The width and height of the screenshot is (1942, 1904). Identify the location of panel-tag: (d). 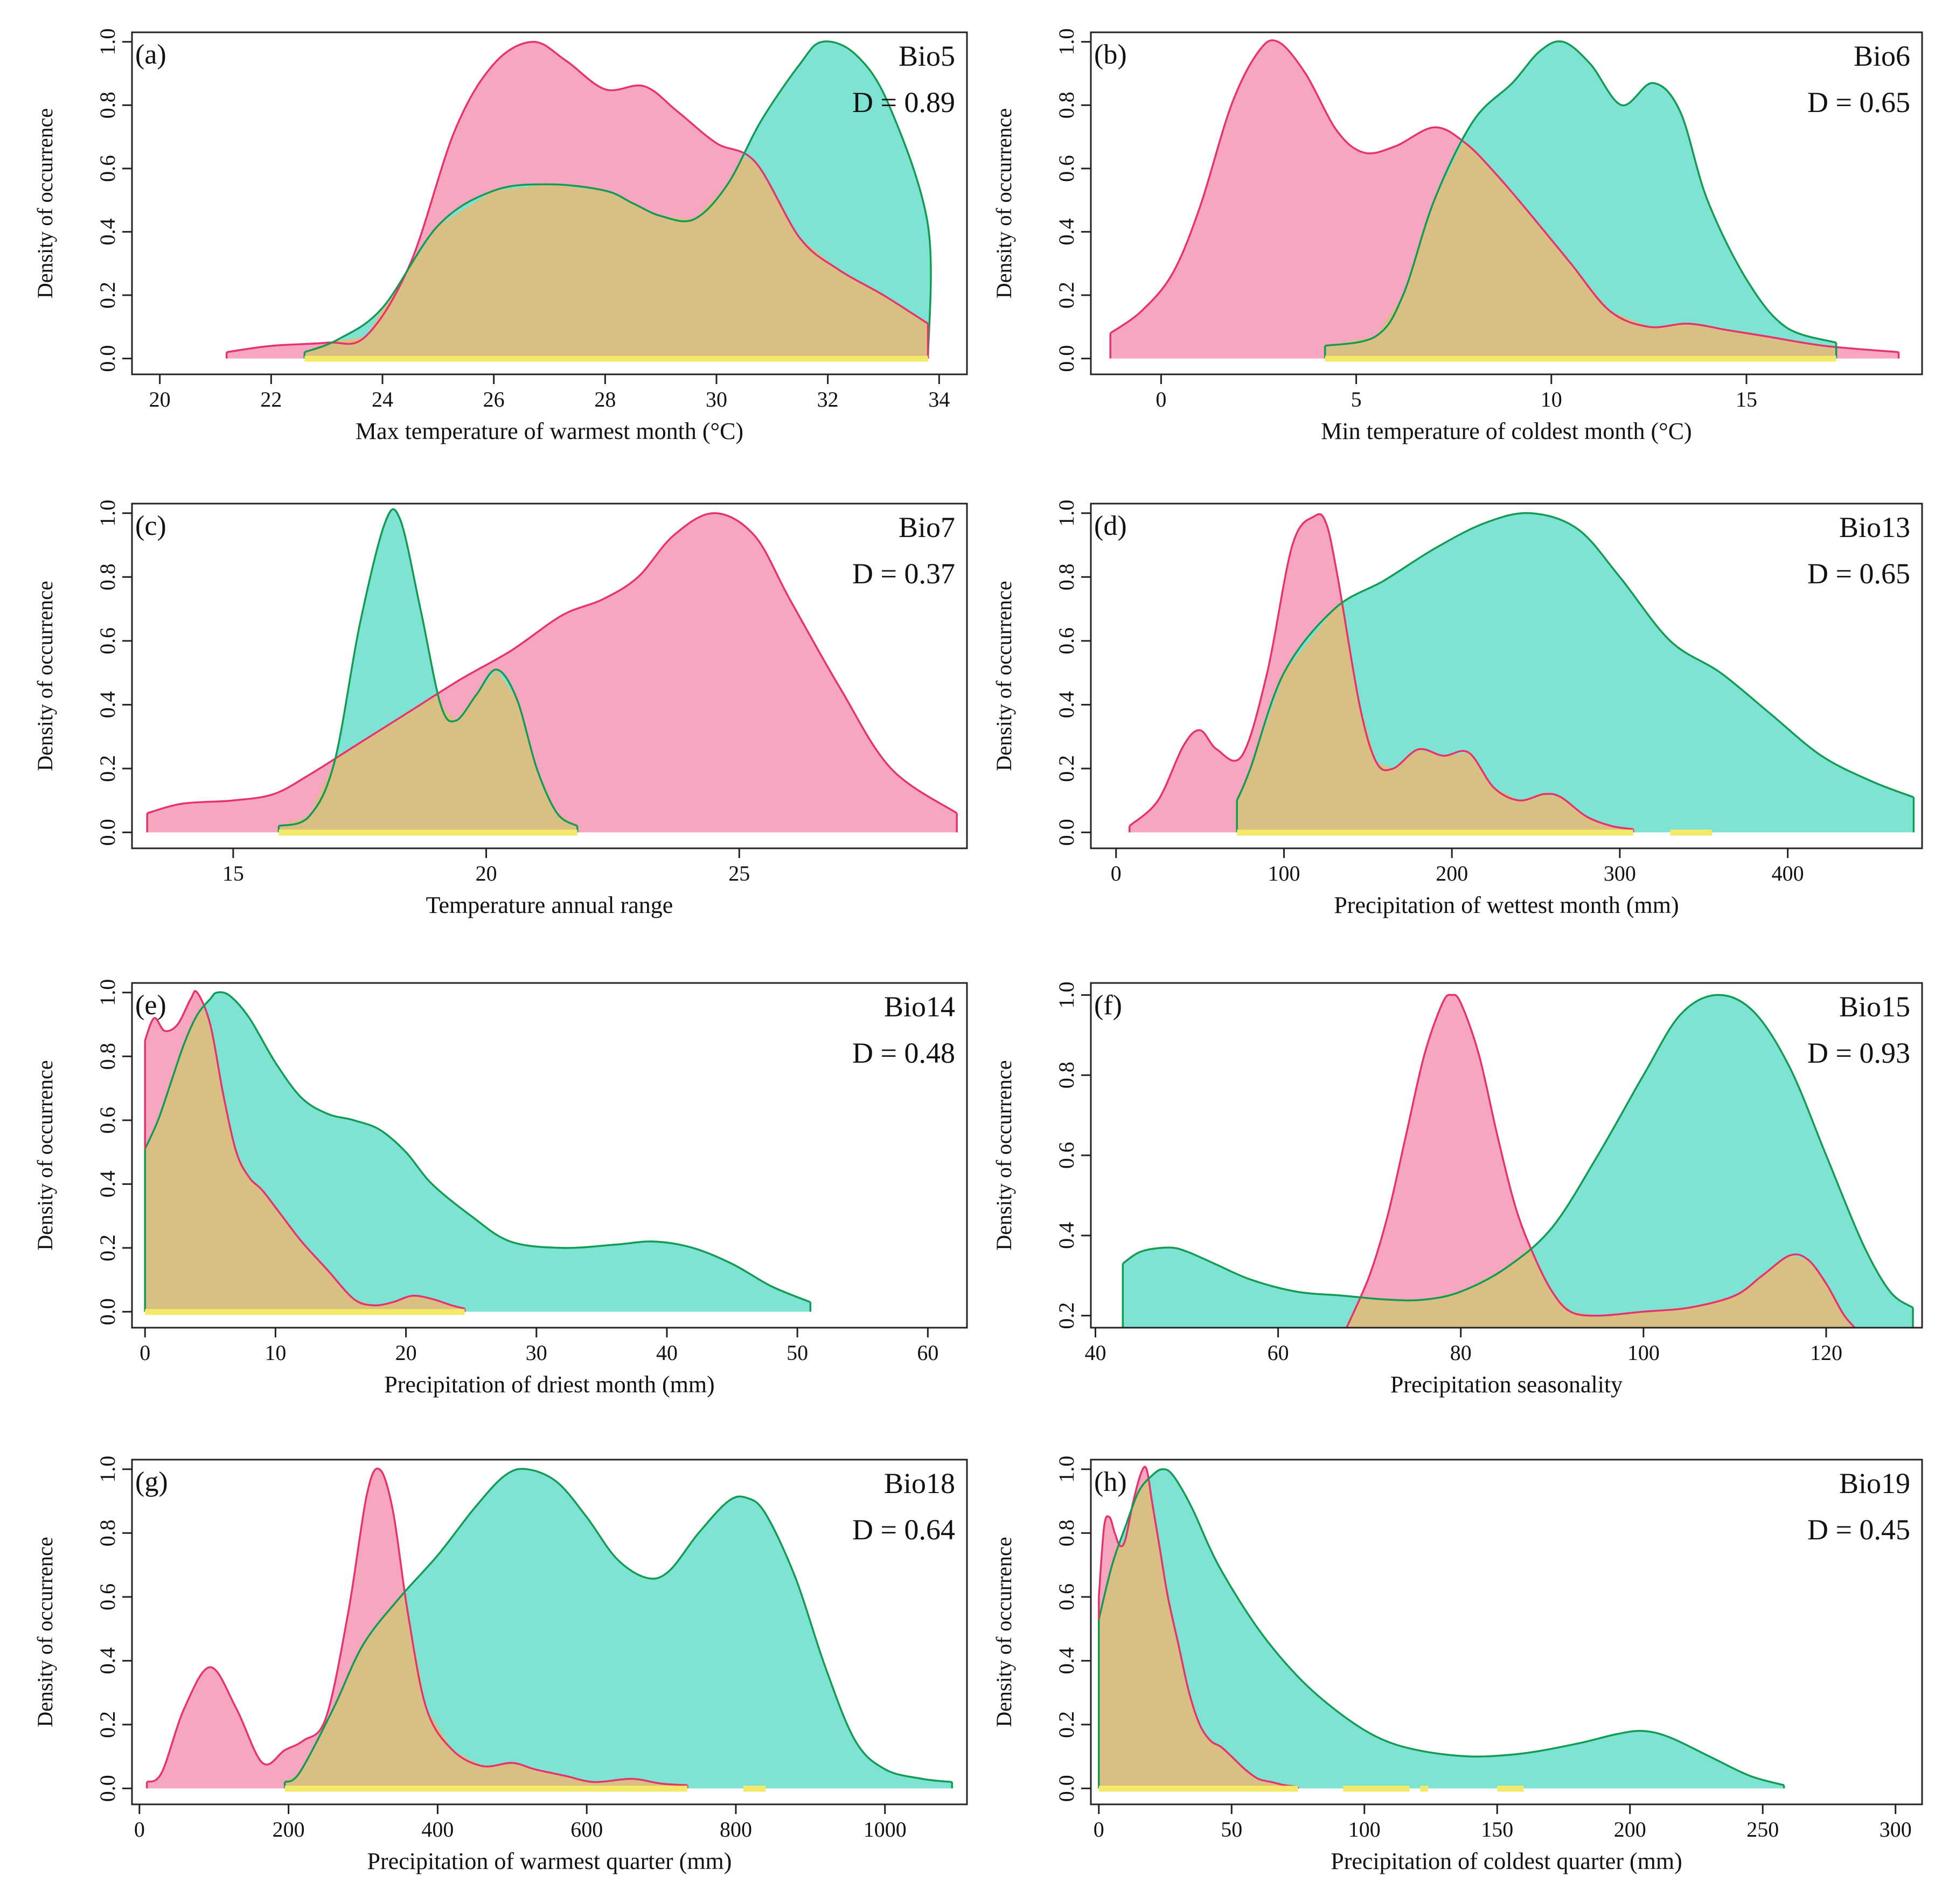
(1110, 526).